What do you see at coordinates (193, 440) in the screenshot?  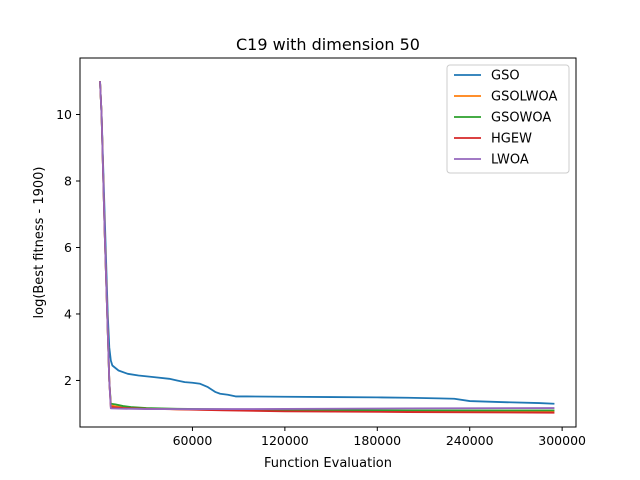 I see `x-tick-label: 60000` at bounding box center [193, 440].